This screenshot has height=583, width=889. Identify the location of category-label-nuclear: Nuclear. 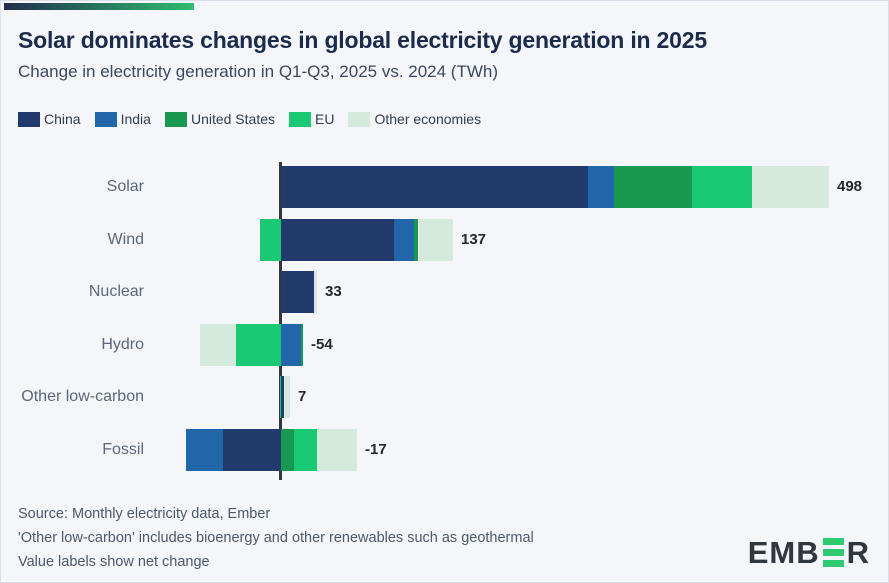
(116, 291).